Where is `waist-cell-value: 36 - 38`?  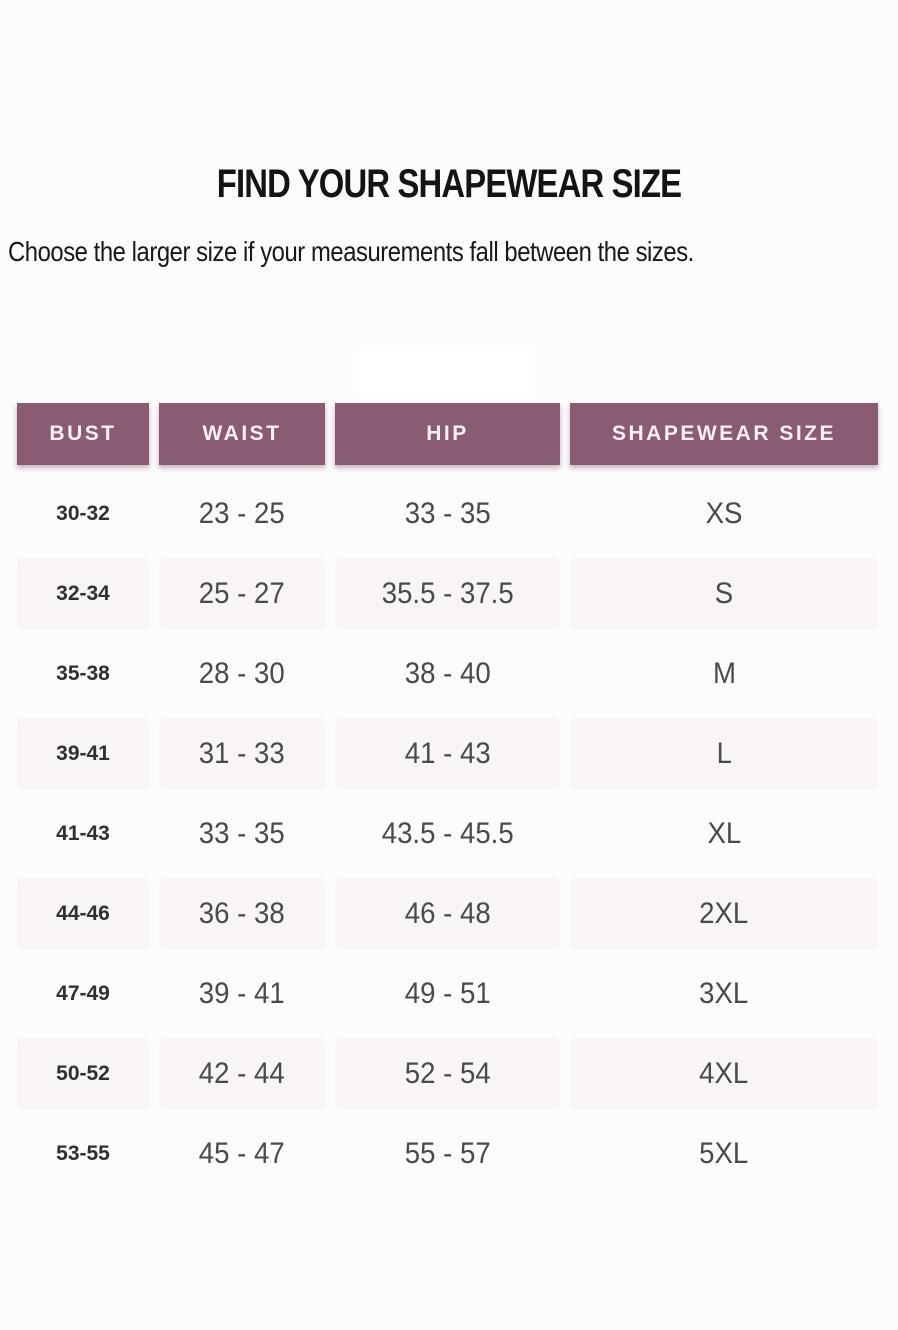
waist-cell-value: 36 - 38 is located at coordinates (242, 913).